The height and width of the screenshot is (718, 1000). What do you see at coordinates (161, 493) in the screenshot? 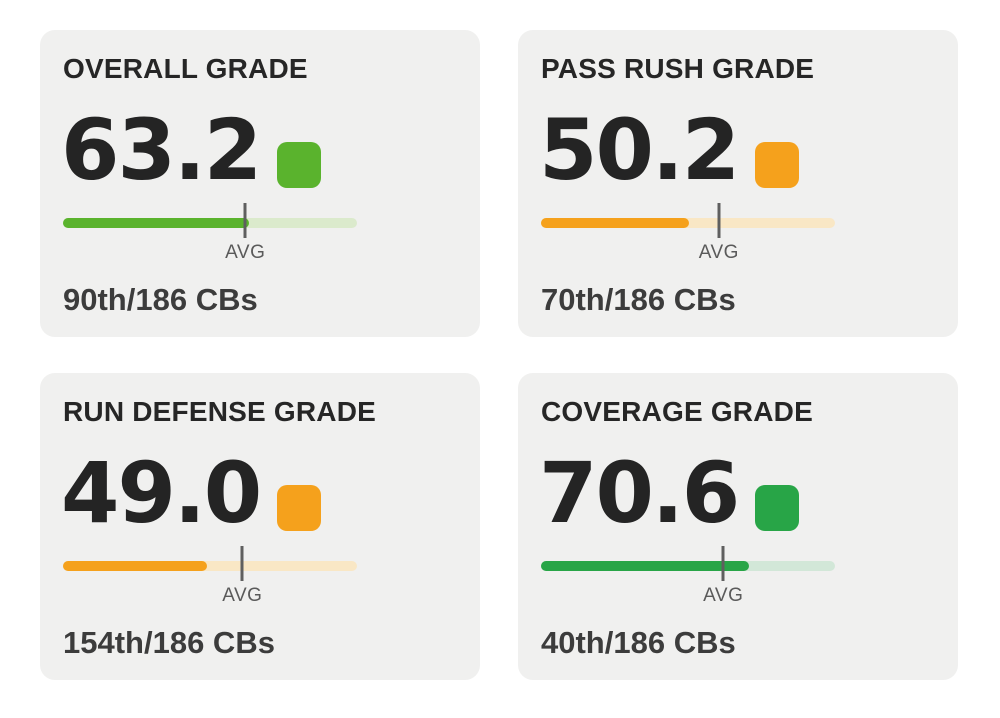
I see `grade-value: 49.0` at bounding box center [161, 493].